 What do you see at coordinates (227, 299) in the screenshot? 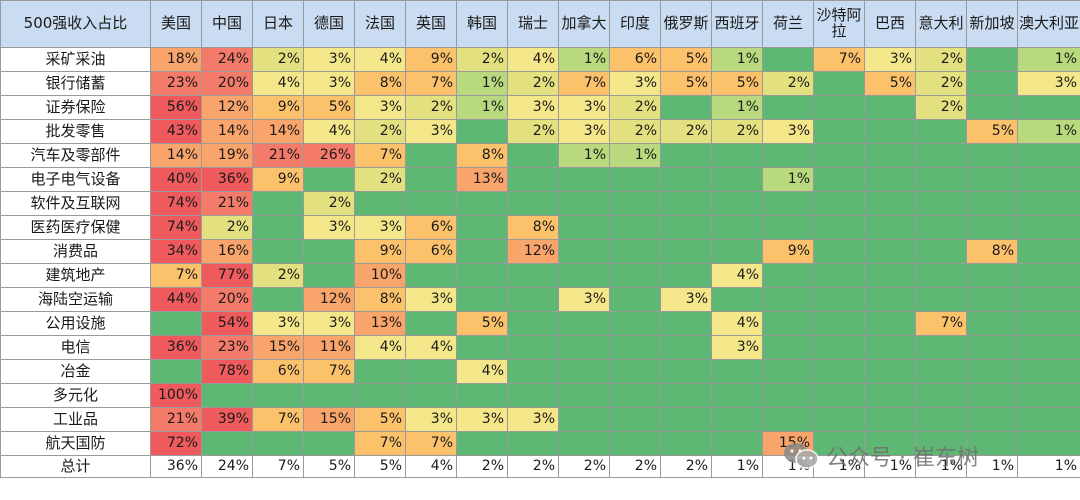
I see `value-cell: 20%` at bounding box center [227, 299].